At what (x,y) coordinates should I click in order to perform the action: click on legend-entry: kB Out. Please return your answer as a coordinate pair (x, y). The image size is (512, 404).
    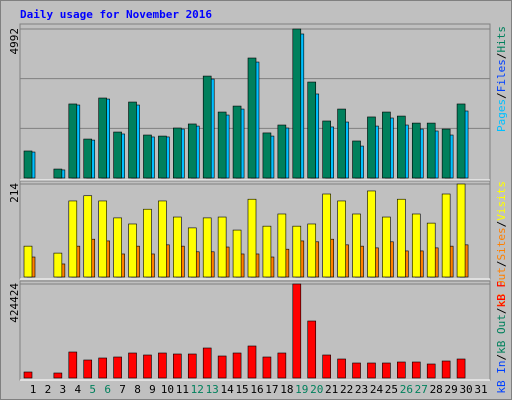
    Looking at the image, I should click on (501, 334).